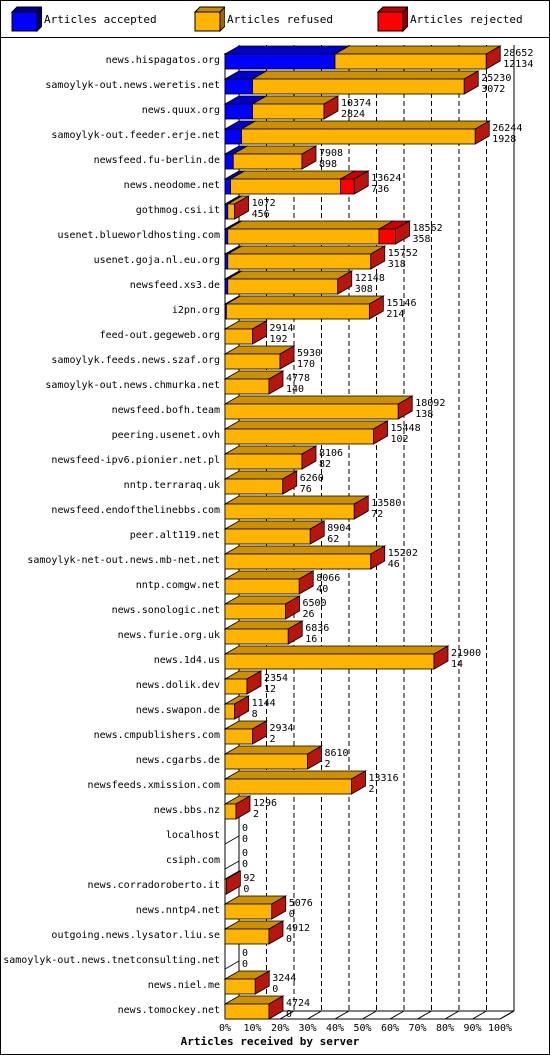 The width and height of the screenshot is (550, 1055). Describe the element at coordinates (157, 160) in the screenshot. I see `server-label: newsfeed.fu-berlin.de` at that location.